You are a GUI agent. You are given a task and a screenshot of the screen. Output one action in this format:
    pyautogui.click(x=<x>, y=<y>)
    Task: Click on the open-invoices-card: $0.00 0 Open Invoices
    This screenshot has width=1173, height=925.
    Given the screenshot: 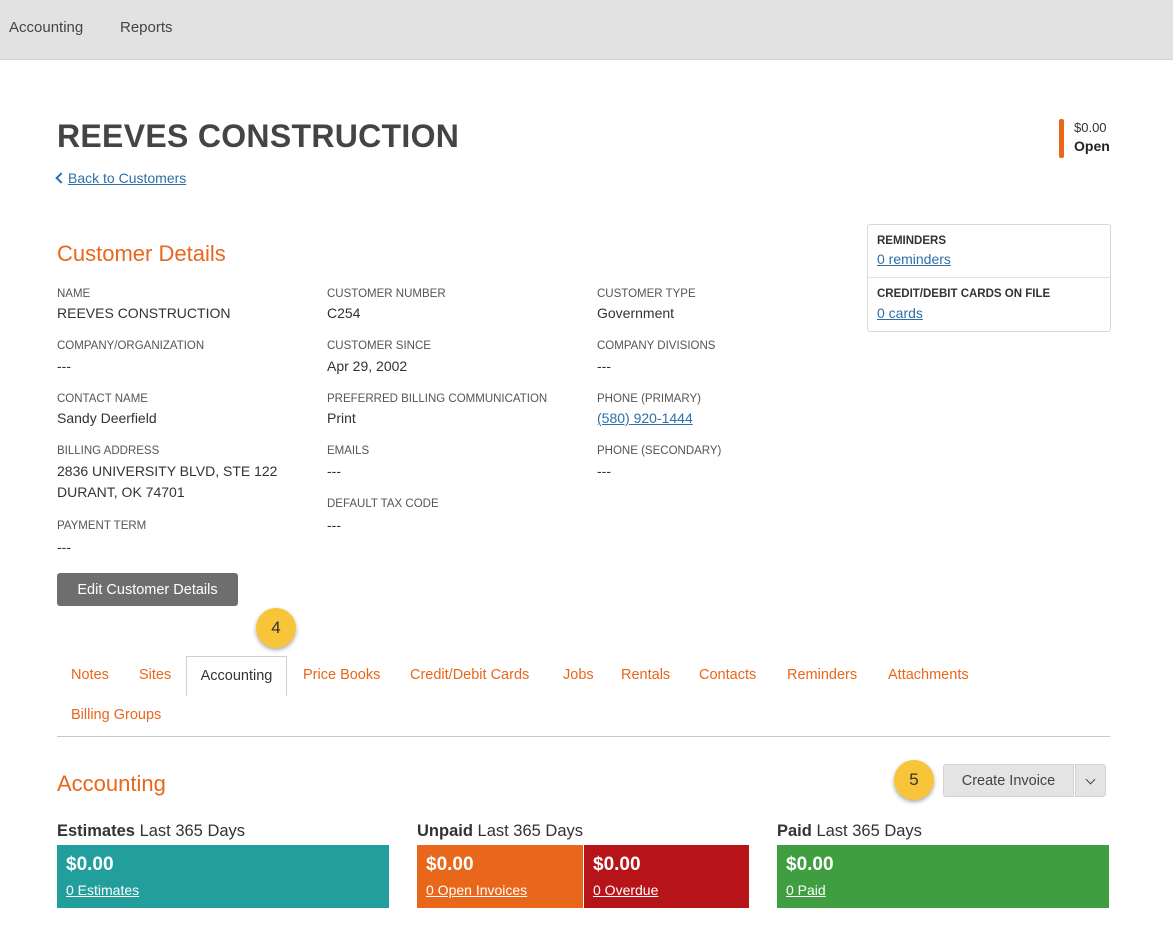 What is the action you would take?
    pyautogui.click(x=500, y=876)
    